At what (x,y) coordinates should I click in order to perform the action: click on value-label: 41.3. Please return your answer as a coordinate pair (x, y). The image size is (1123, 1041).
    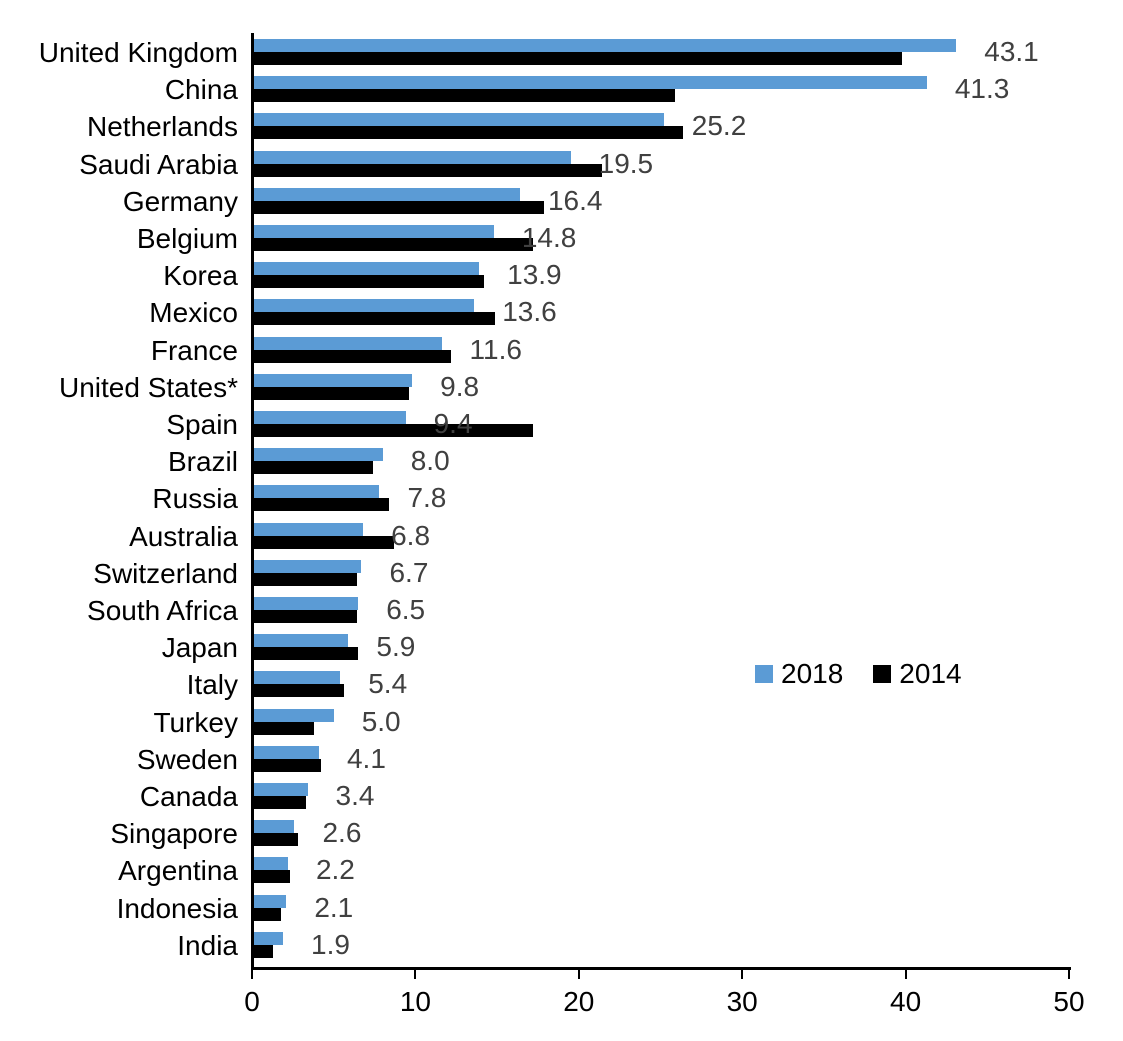
    Looking at the image, I should click on (982, 89).